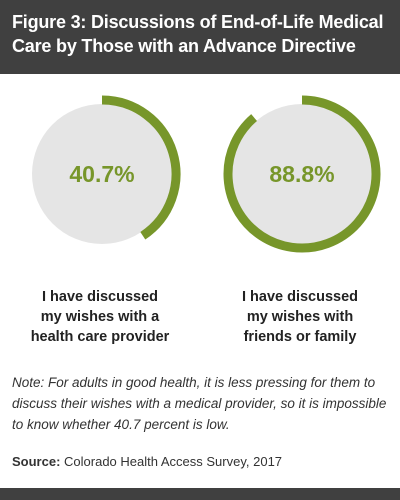 The height and width of the screenshot is (500, 400). I want to click on source-text: Colorado Health Access Survey, 2017, so click(173, 461).